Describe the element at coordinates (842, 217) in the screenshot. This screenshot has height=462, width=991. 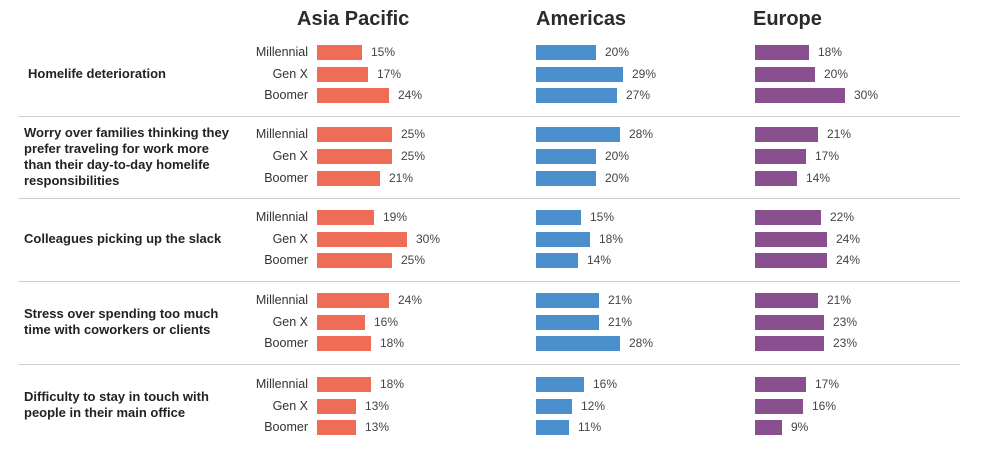
I see `value-label: 22%` at that location.